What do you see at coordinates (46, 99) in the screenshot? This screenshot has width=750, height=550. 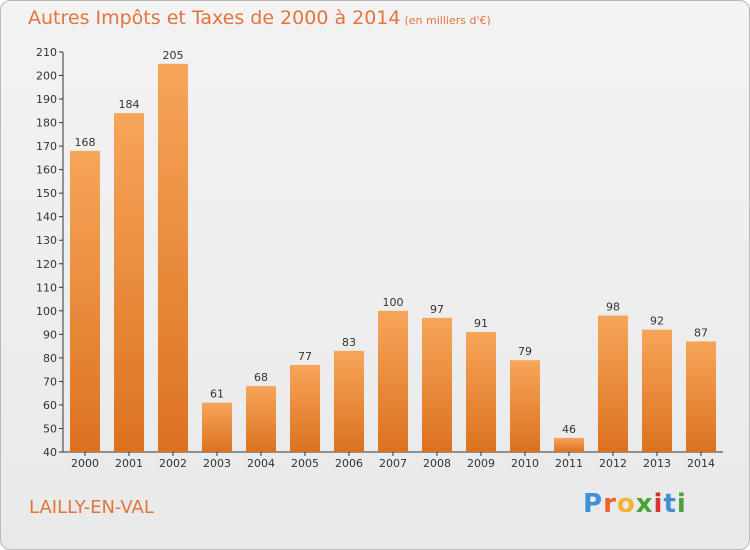 I see `y-tick-label: 190` at bounding box center [46, 99].